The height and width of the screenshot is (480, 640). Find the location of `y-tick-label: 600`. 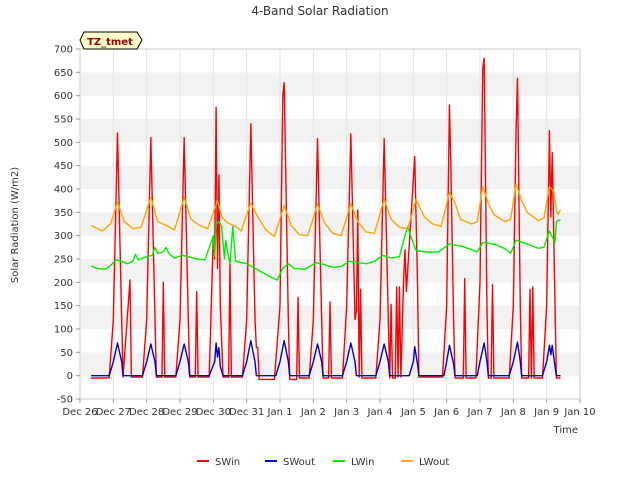

y-tick-label: 600 is located at coordinates (63, 96).